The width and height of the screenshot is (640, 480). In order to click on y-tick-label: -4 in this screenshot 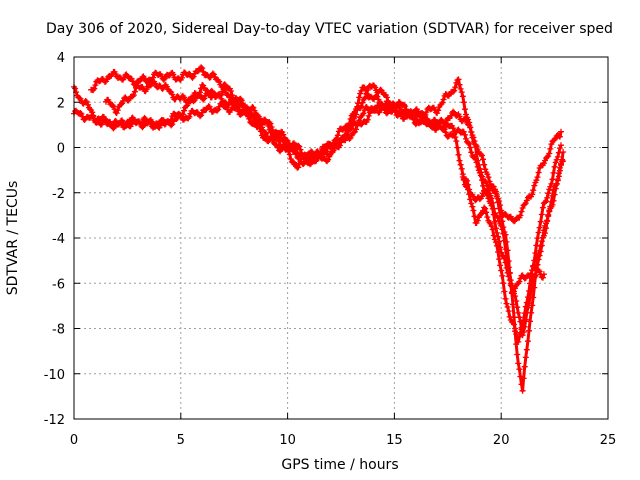, I will do `click(58, 239)`.